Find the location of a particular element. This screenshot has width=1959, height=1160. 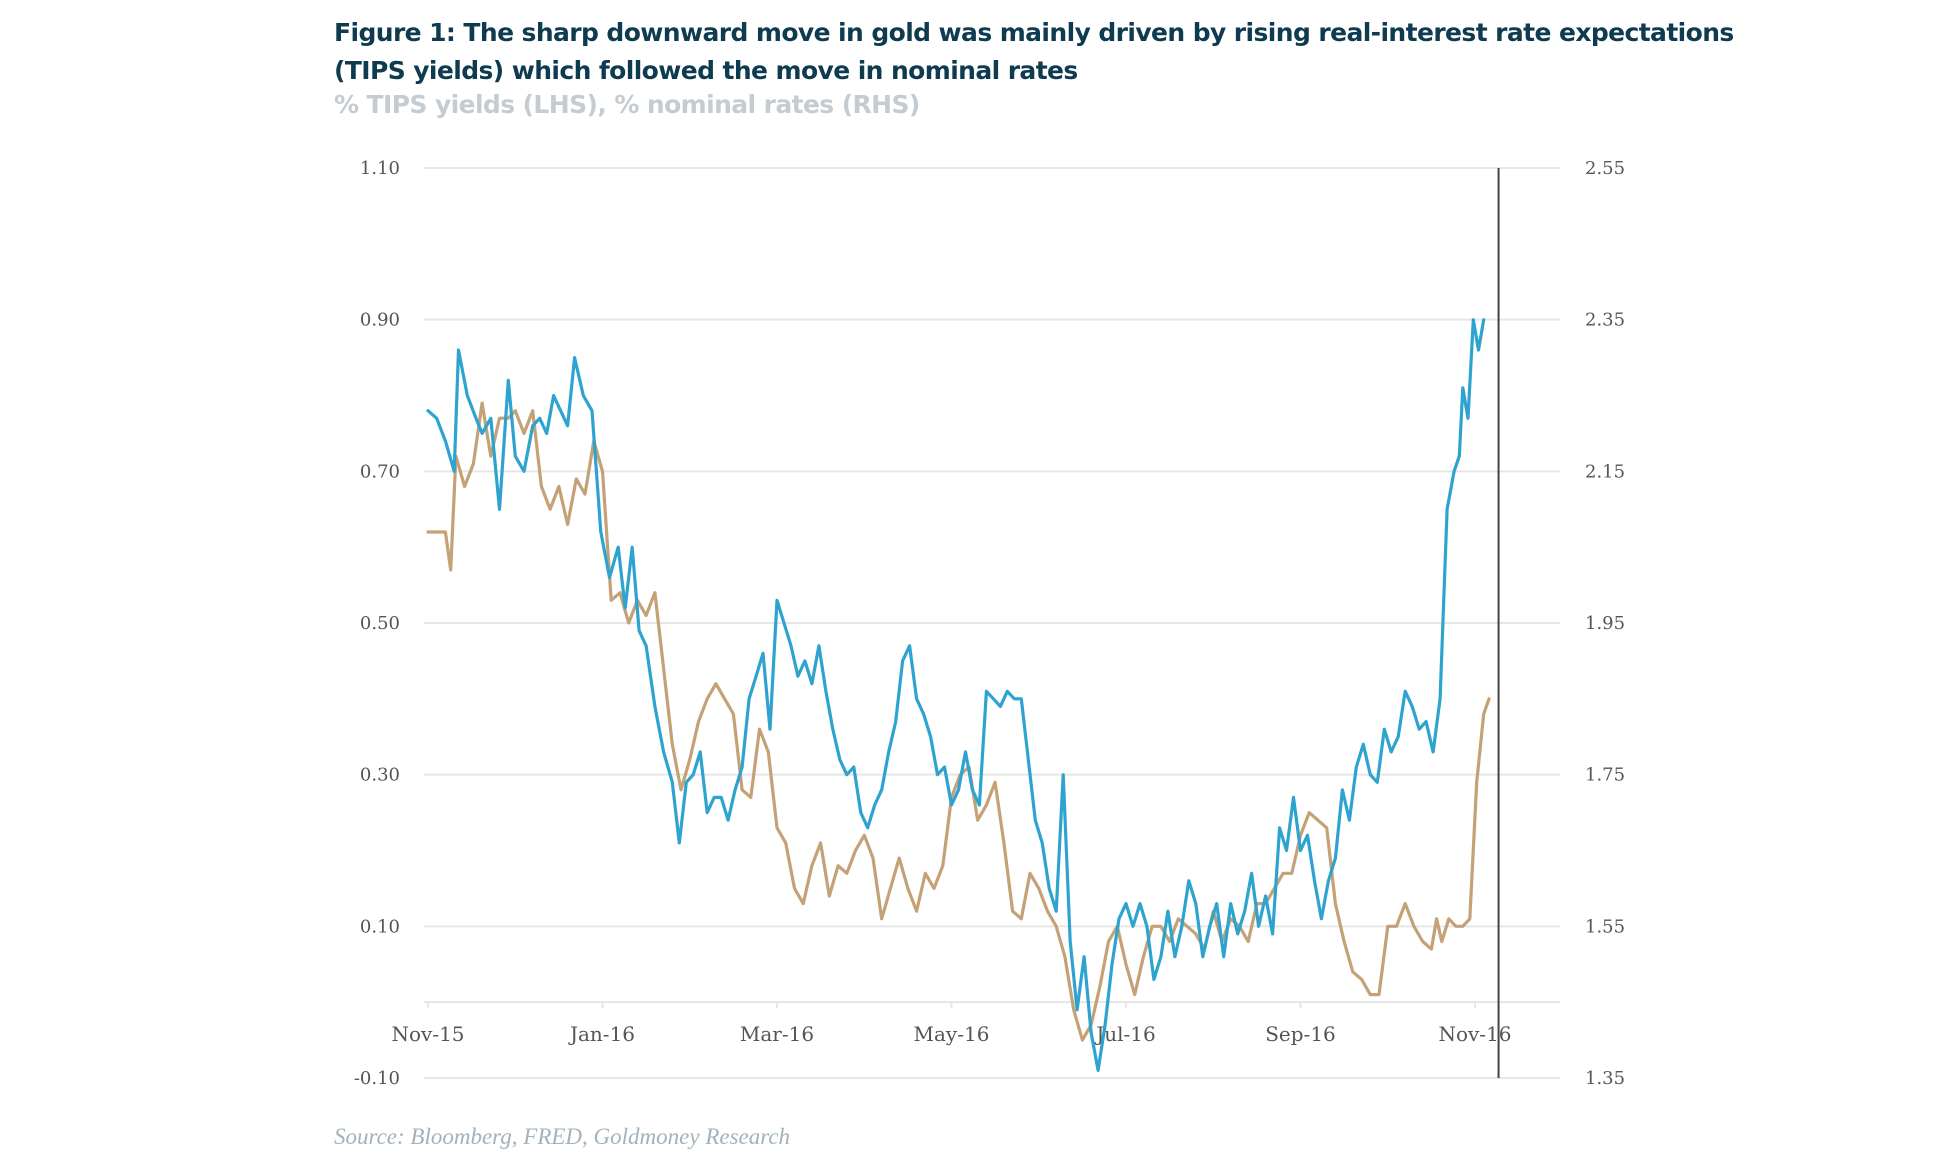

y-tick-label-left: 0.90 is located at coordinates (380, 320).